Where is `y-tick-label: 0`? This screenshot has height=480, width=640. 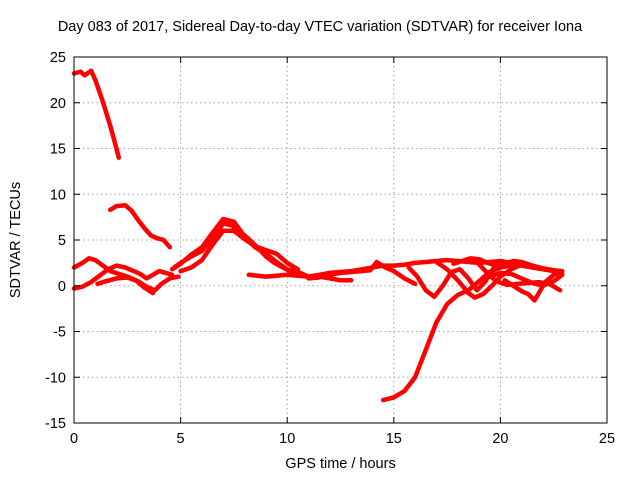
y-tick-label: 0 is located at coordinates (62, 287).